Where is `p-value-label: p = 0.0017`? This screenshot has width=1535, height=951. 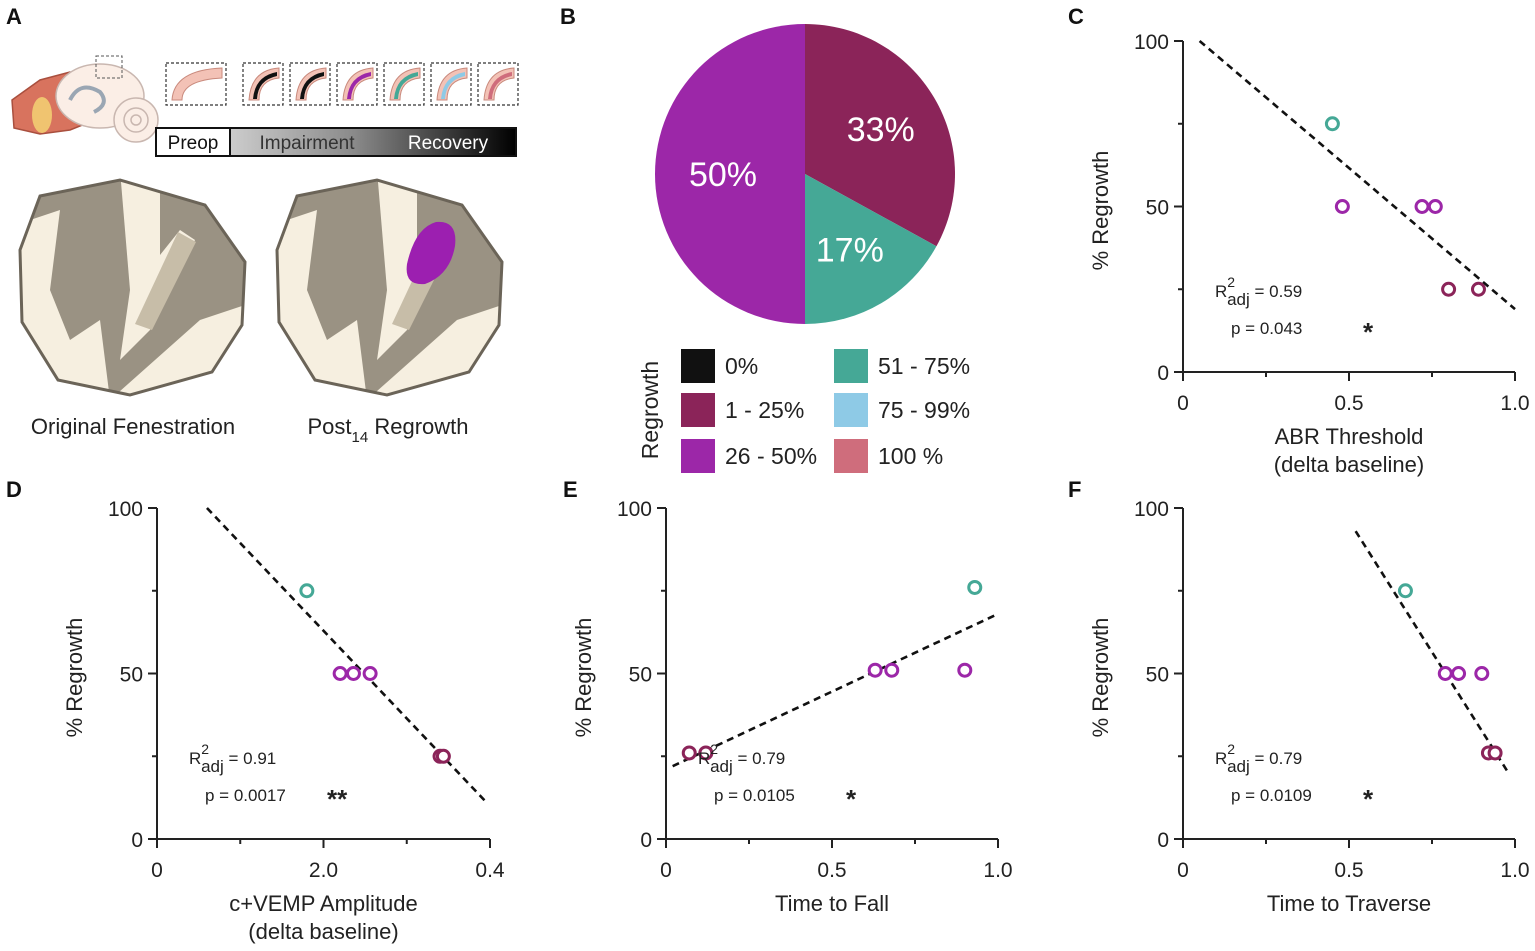 p-value-label: p = 0.0017 is located at coordinates (245, 795).